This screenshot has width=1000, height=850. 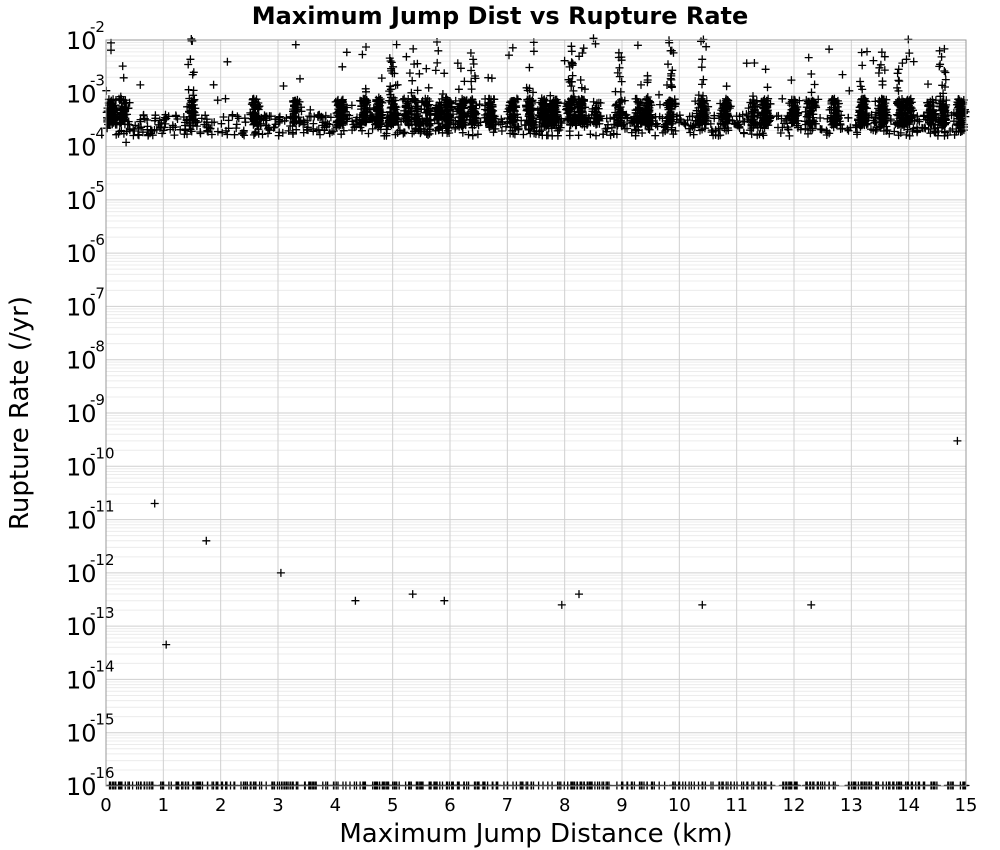 What do you see at coordinates (679, 805) in the screenshot?
I see `x-tick-label: 10` at bounding box center [679, 805].